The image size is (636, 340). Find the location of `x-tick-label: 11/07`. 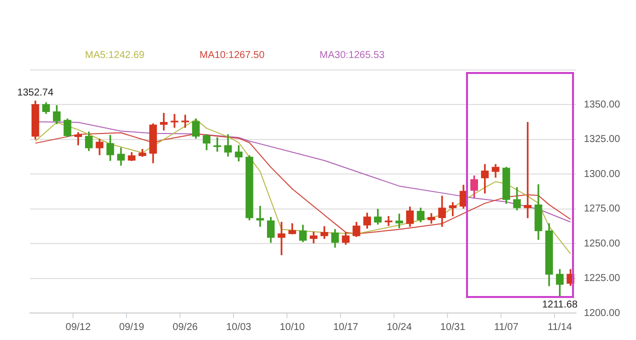

x-tick-label: 11/07 is located at coordinates (506, 327).